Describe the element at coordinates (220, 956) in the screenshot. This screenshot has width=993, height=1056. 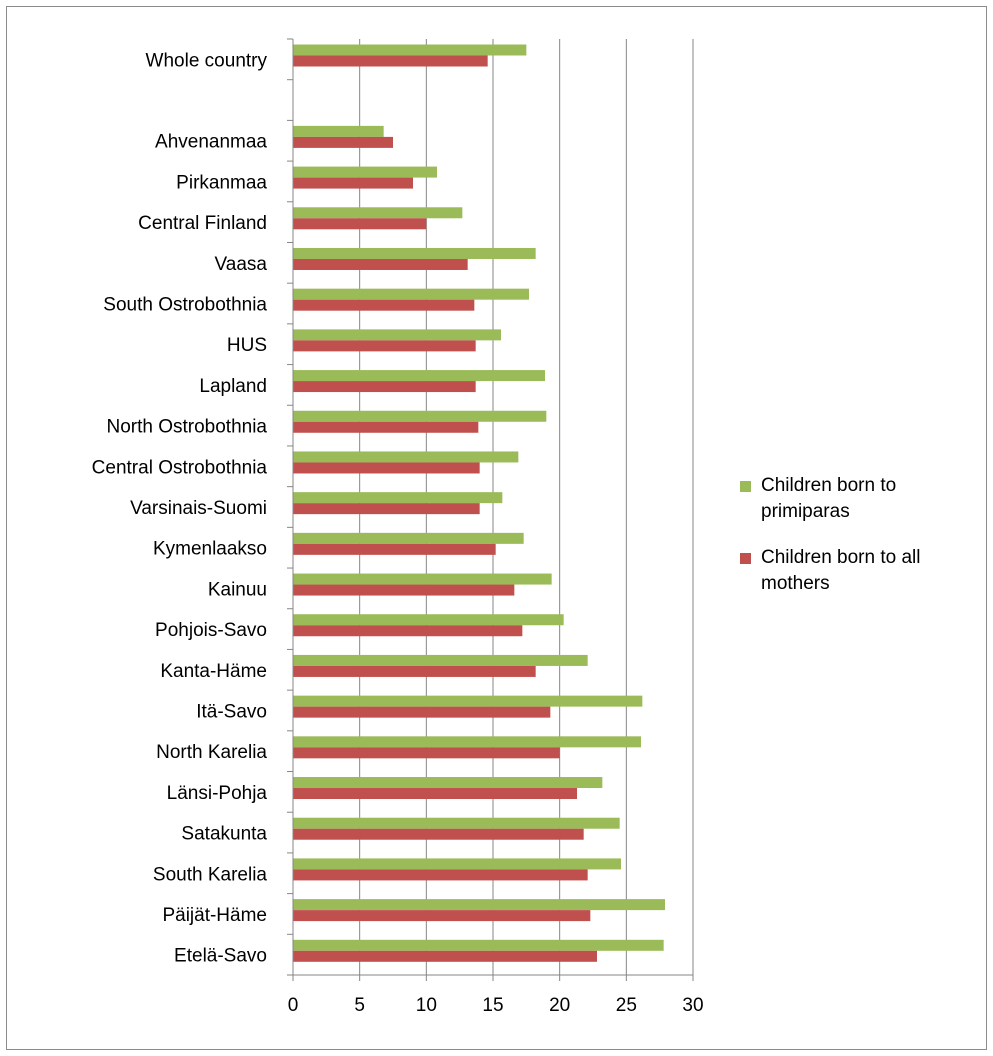
I see `category-label: Etelä-Savo` at that location.